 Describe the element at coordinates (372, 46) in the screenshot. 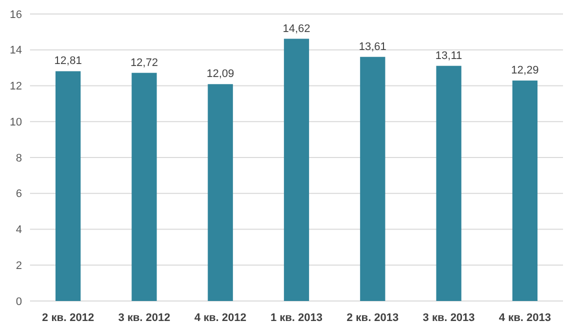

I see `data-label: 13,61` at that location.